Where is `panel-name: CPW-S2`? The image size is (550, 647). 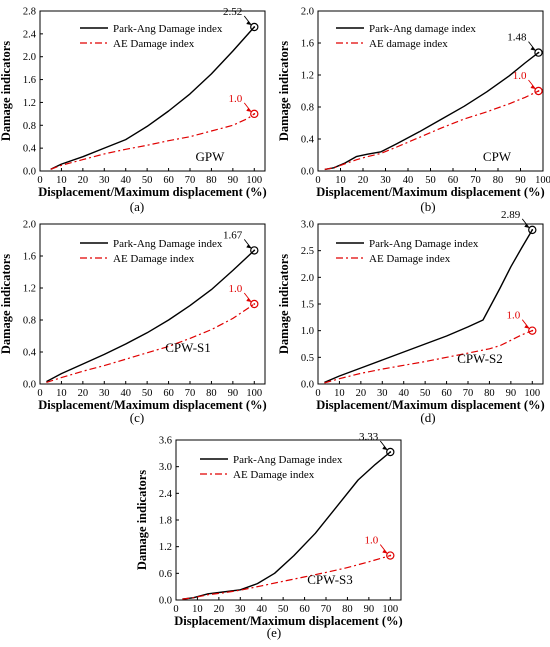
panel-name: CPW-S2 is located at coordinates (480, 358).